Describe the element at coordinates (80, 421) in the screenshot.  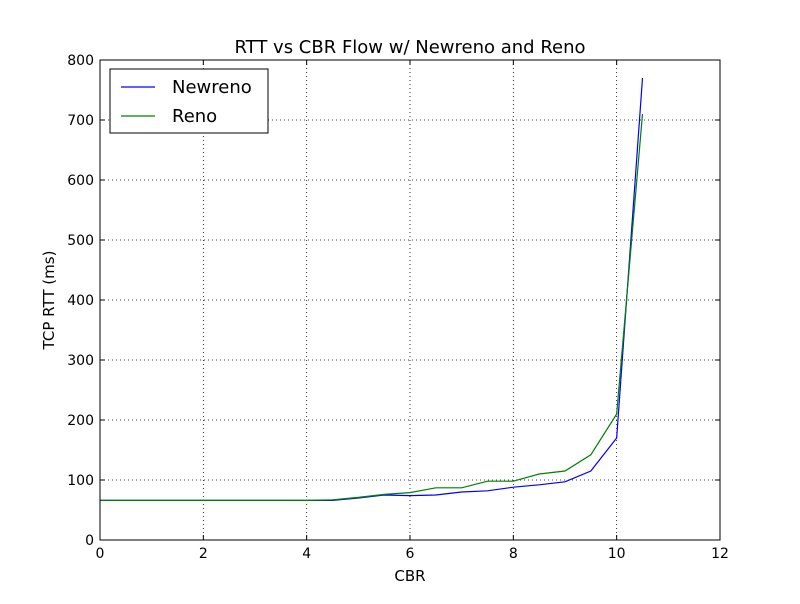
I see `y-tick-label: 200` at that location.